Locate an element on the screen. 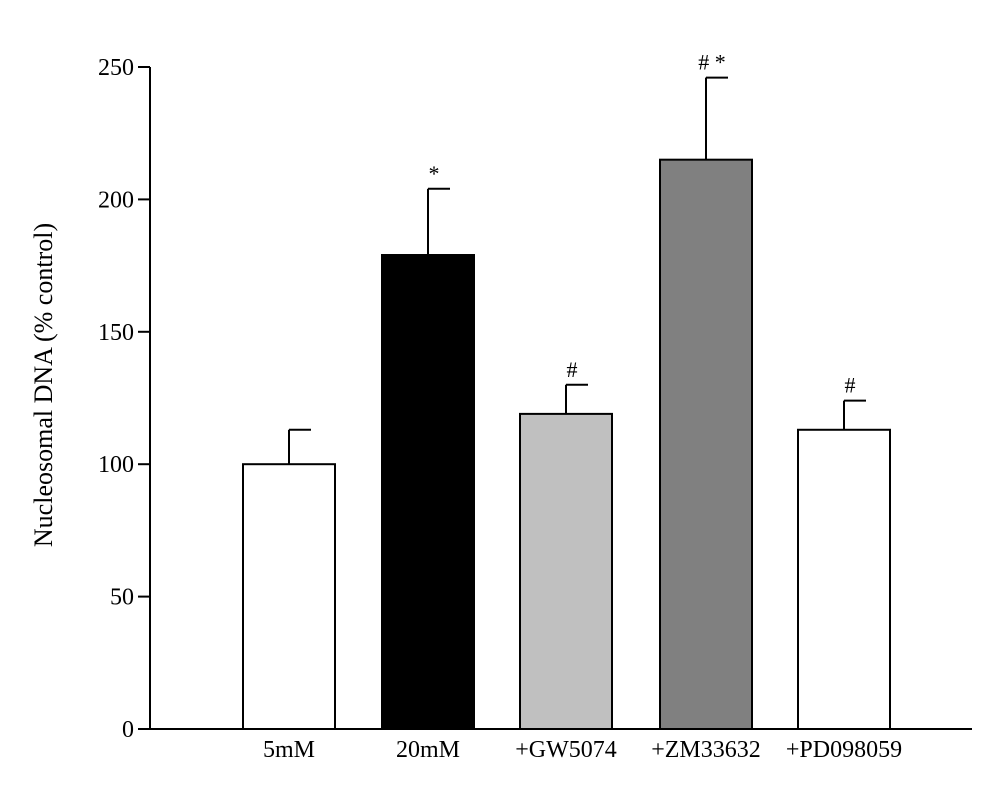 Image resolution: width=1000 pixels, height=788 pixels. x-category-label: 5mM is located at coordinates (289, 750).